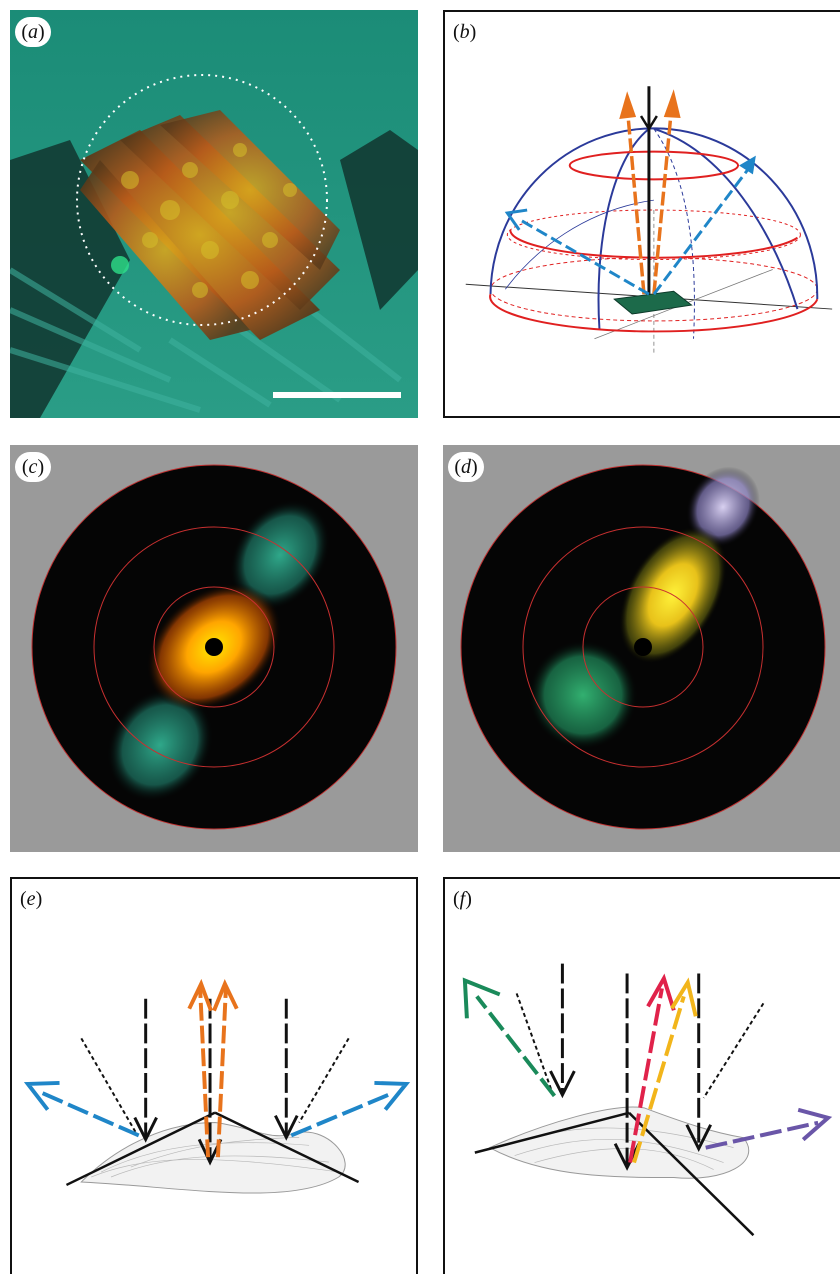 This screenshot has width=840, height=1274. What do you see at coordinates (31, 899) in the screenshot?
I see `panel-label-e: (e)` at bounding box center [31, 899].